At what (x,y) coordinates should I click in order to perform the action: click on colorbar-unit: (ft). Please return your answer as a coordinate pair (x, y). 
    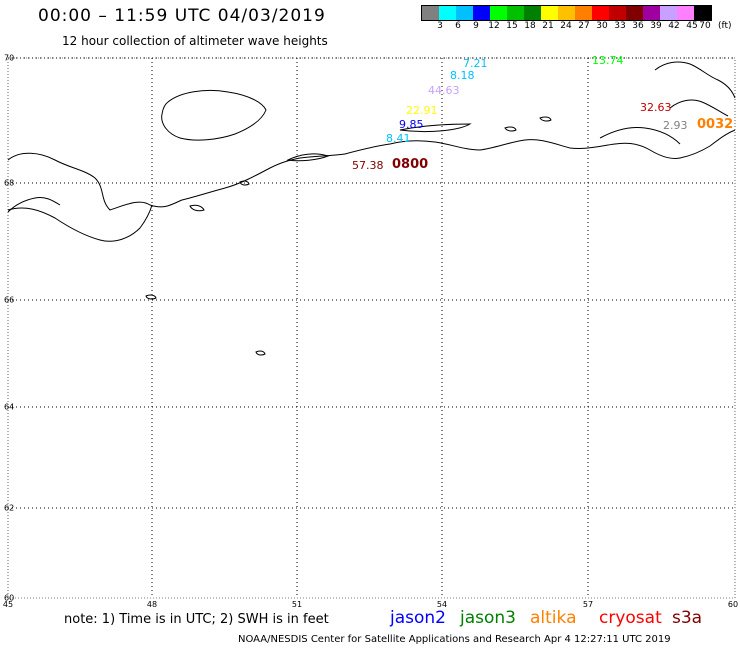
    Looking at the image, I should click on (725, 26).